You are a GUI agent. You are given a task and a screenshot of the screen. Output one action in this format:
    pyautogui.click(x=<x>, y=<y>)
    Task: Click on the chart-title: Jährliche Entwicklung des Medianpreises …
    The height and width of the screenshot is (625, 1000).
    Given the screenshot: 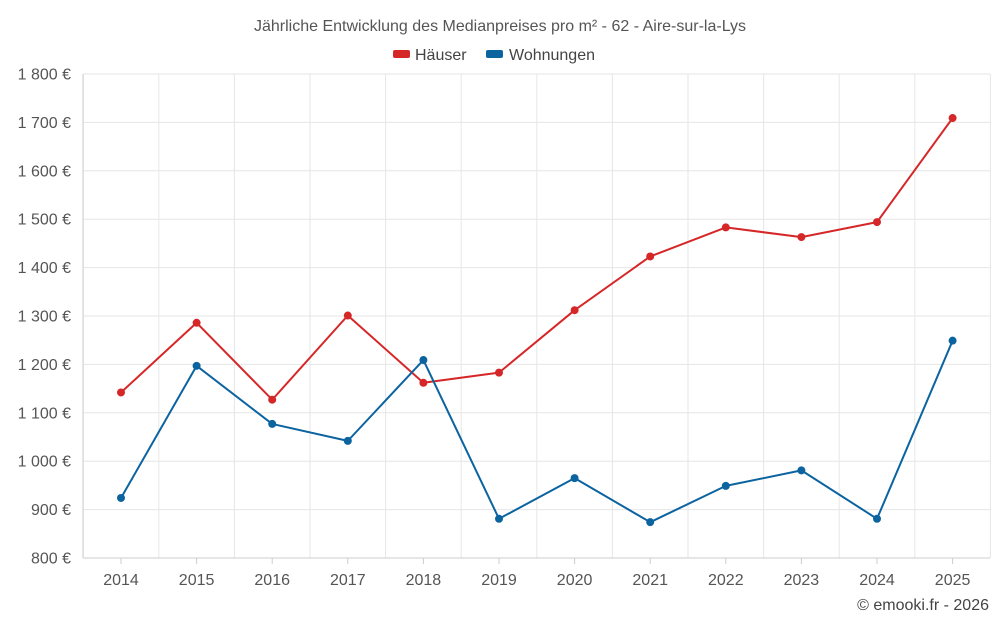 What is the action you would take?
    pyautogui.click(x=500, y=26)
    